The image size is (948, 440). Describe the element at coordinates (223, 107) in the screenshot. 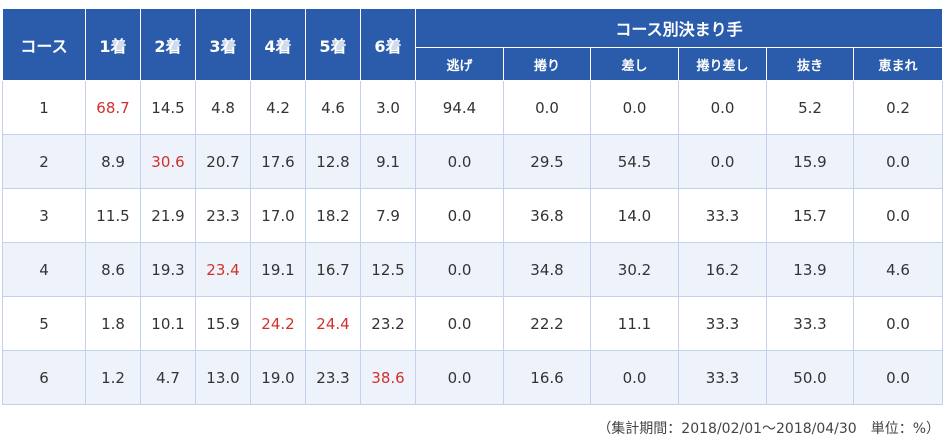

I see `table-cell: 4.8` at that location.